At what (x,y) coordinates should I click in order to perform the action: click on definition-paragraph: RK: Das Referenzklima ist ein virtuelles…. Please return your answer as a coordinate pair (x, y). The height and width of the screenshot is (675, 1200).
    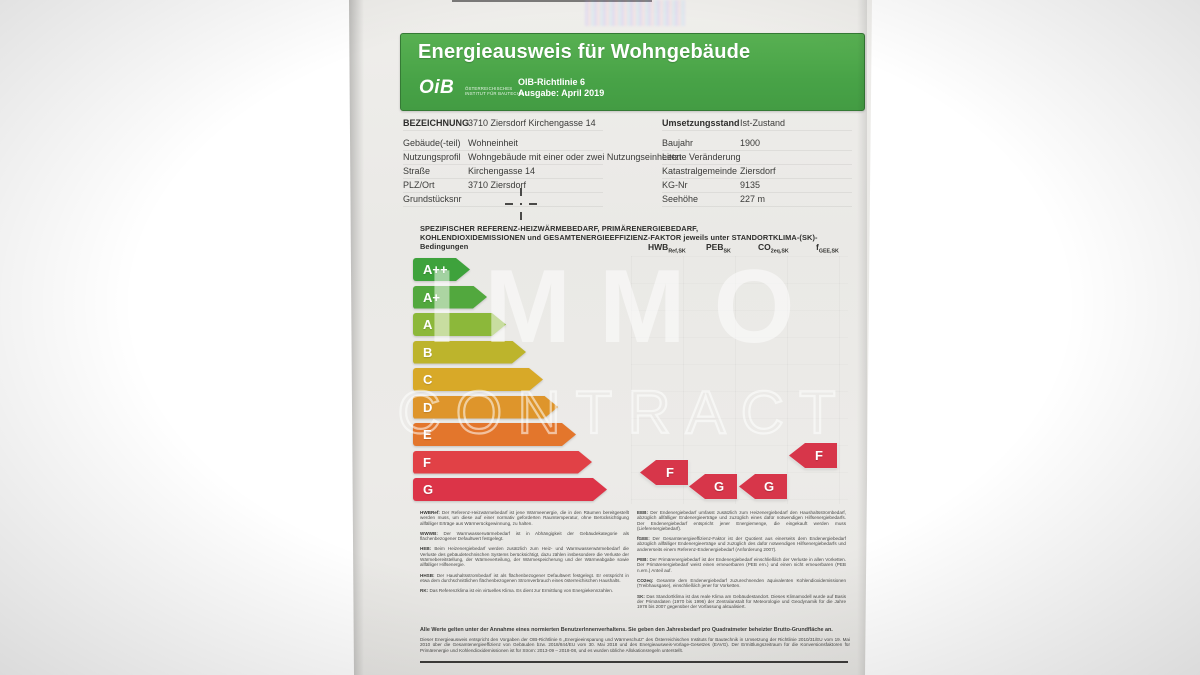
    Looking at the image, I should click on (517, 591).